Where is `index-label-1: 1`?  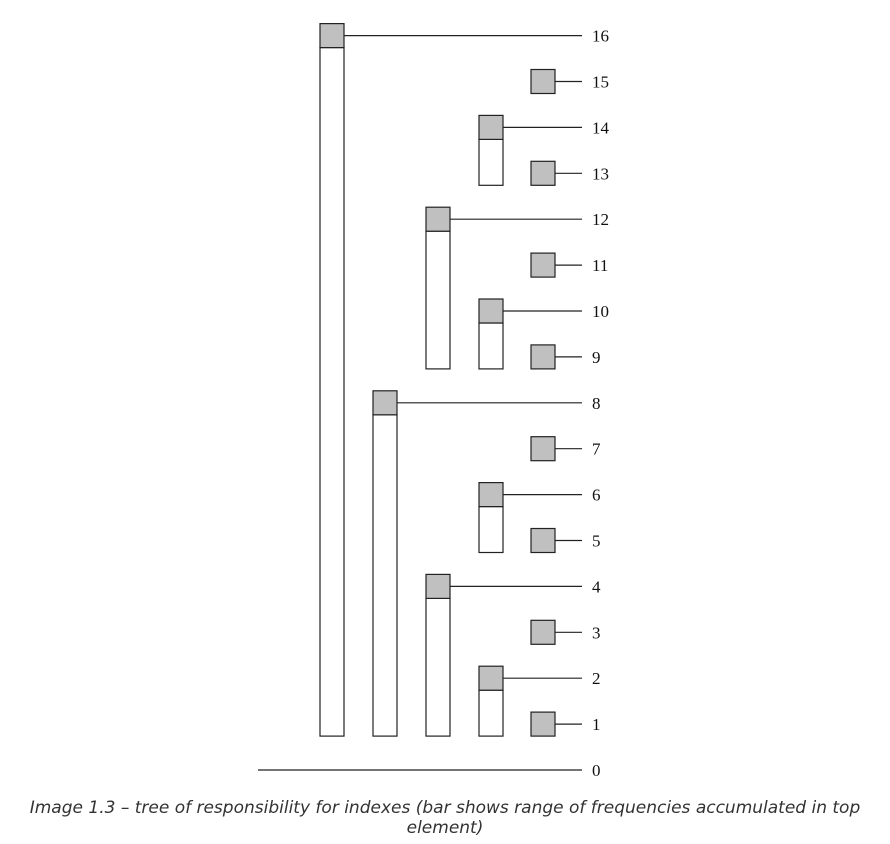 index-label-1: 1 is located at coordinates (596, 724).